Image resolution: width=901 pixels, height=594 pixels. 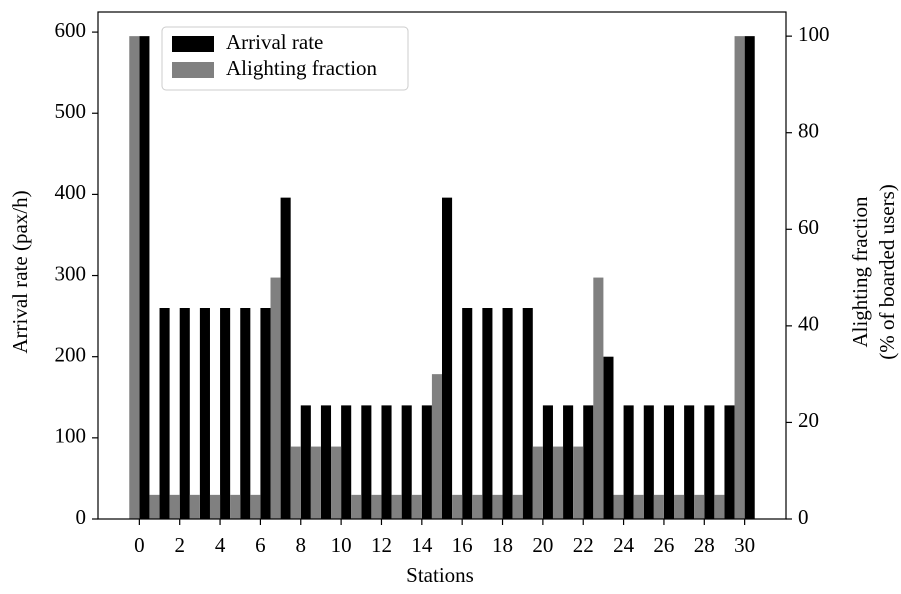 What do you see at coordinates (440, 575) in the screenshot?
I see `x-axis-label: Stations` at bounding box center [440, 575].